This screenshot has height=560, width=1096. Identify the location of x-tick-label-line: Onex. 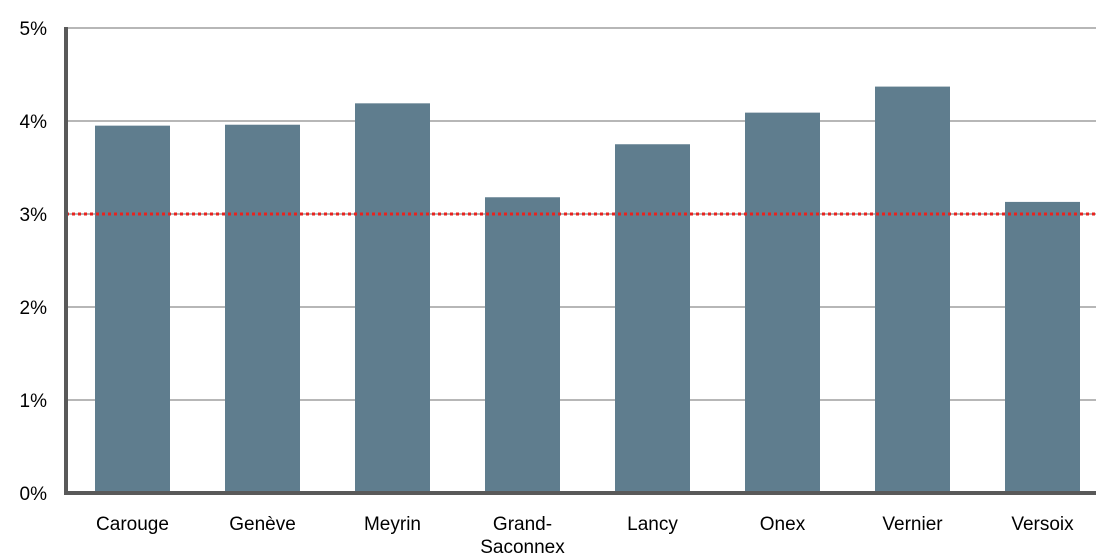
(783, 524).